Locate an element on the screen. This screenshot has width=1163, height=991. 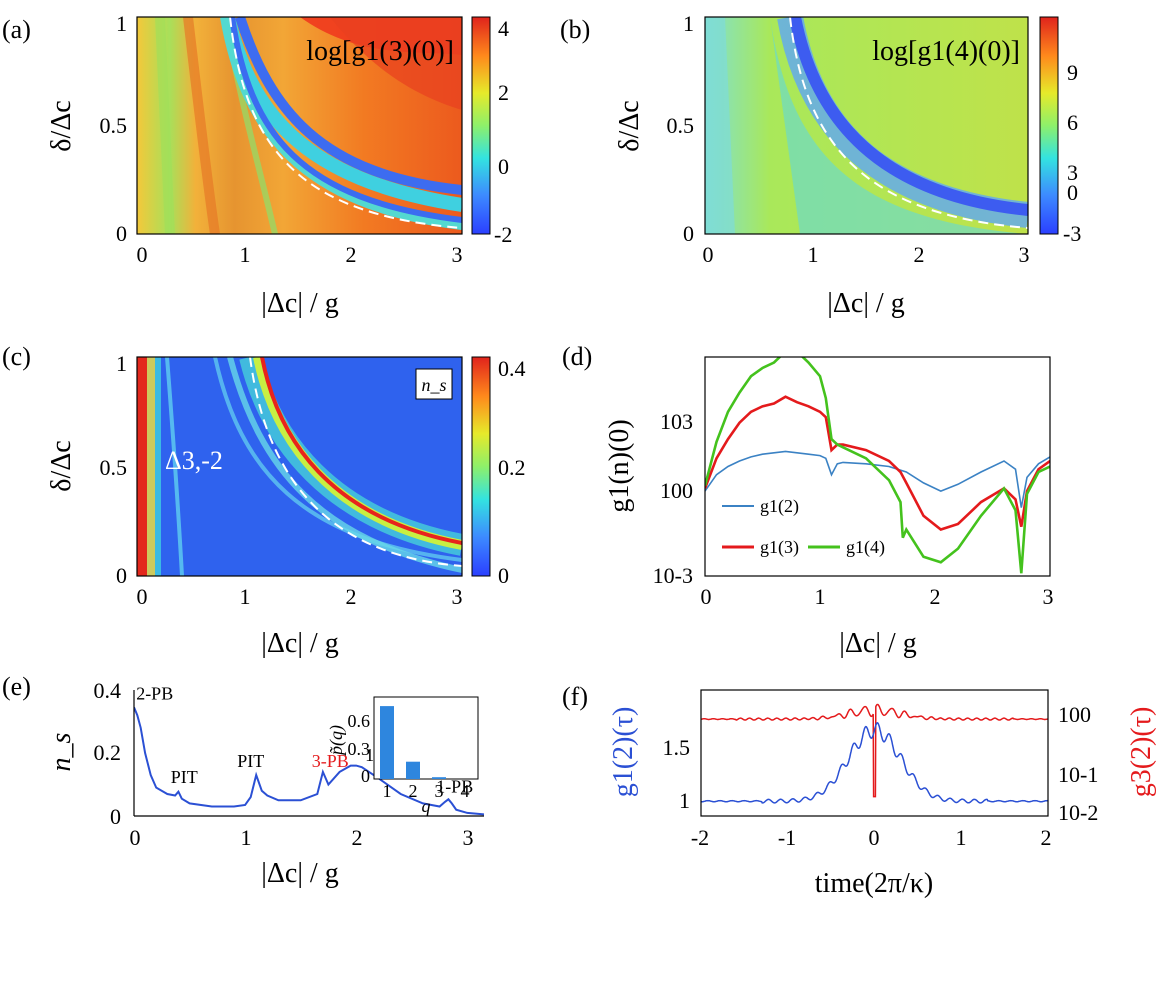
cbar-tick: 6 is located at coordinates (1072, 122).